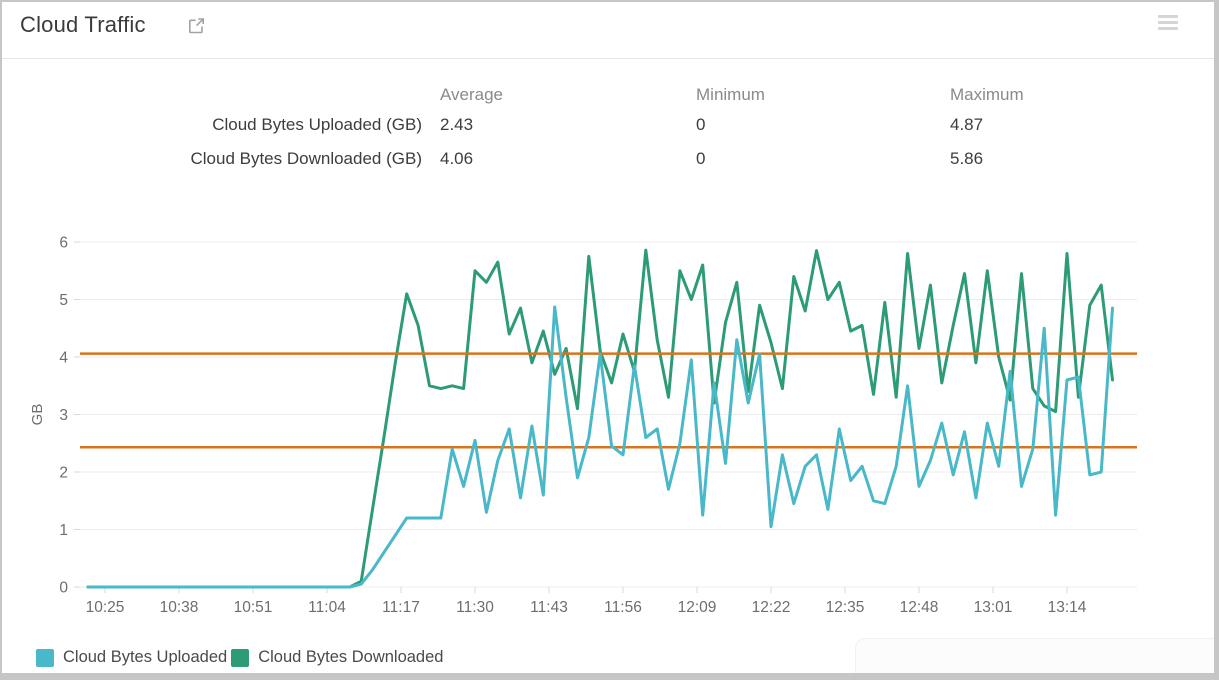 The width and height of the screenshot is (1219, 680). Describe the element at coordinates (63, 415) in the screenshot. I see `y-tick-label: 3` at that location.